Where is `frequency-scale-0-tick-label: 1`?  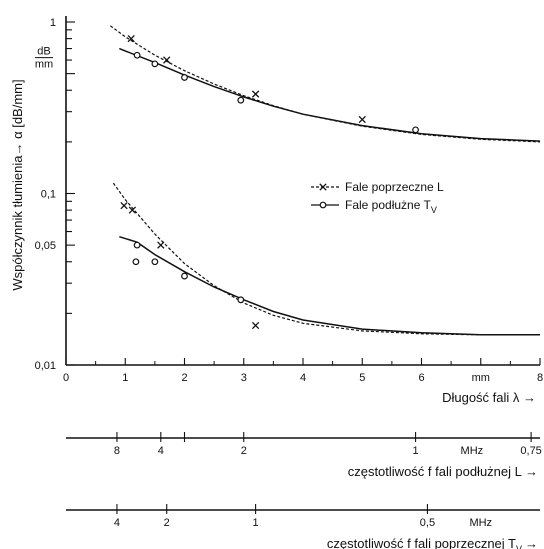 frequency-scale-0-tick-label: 1 is located at coordinates (416, 451).